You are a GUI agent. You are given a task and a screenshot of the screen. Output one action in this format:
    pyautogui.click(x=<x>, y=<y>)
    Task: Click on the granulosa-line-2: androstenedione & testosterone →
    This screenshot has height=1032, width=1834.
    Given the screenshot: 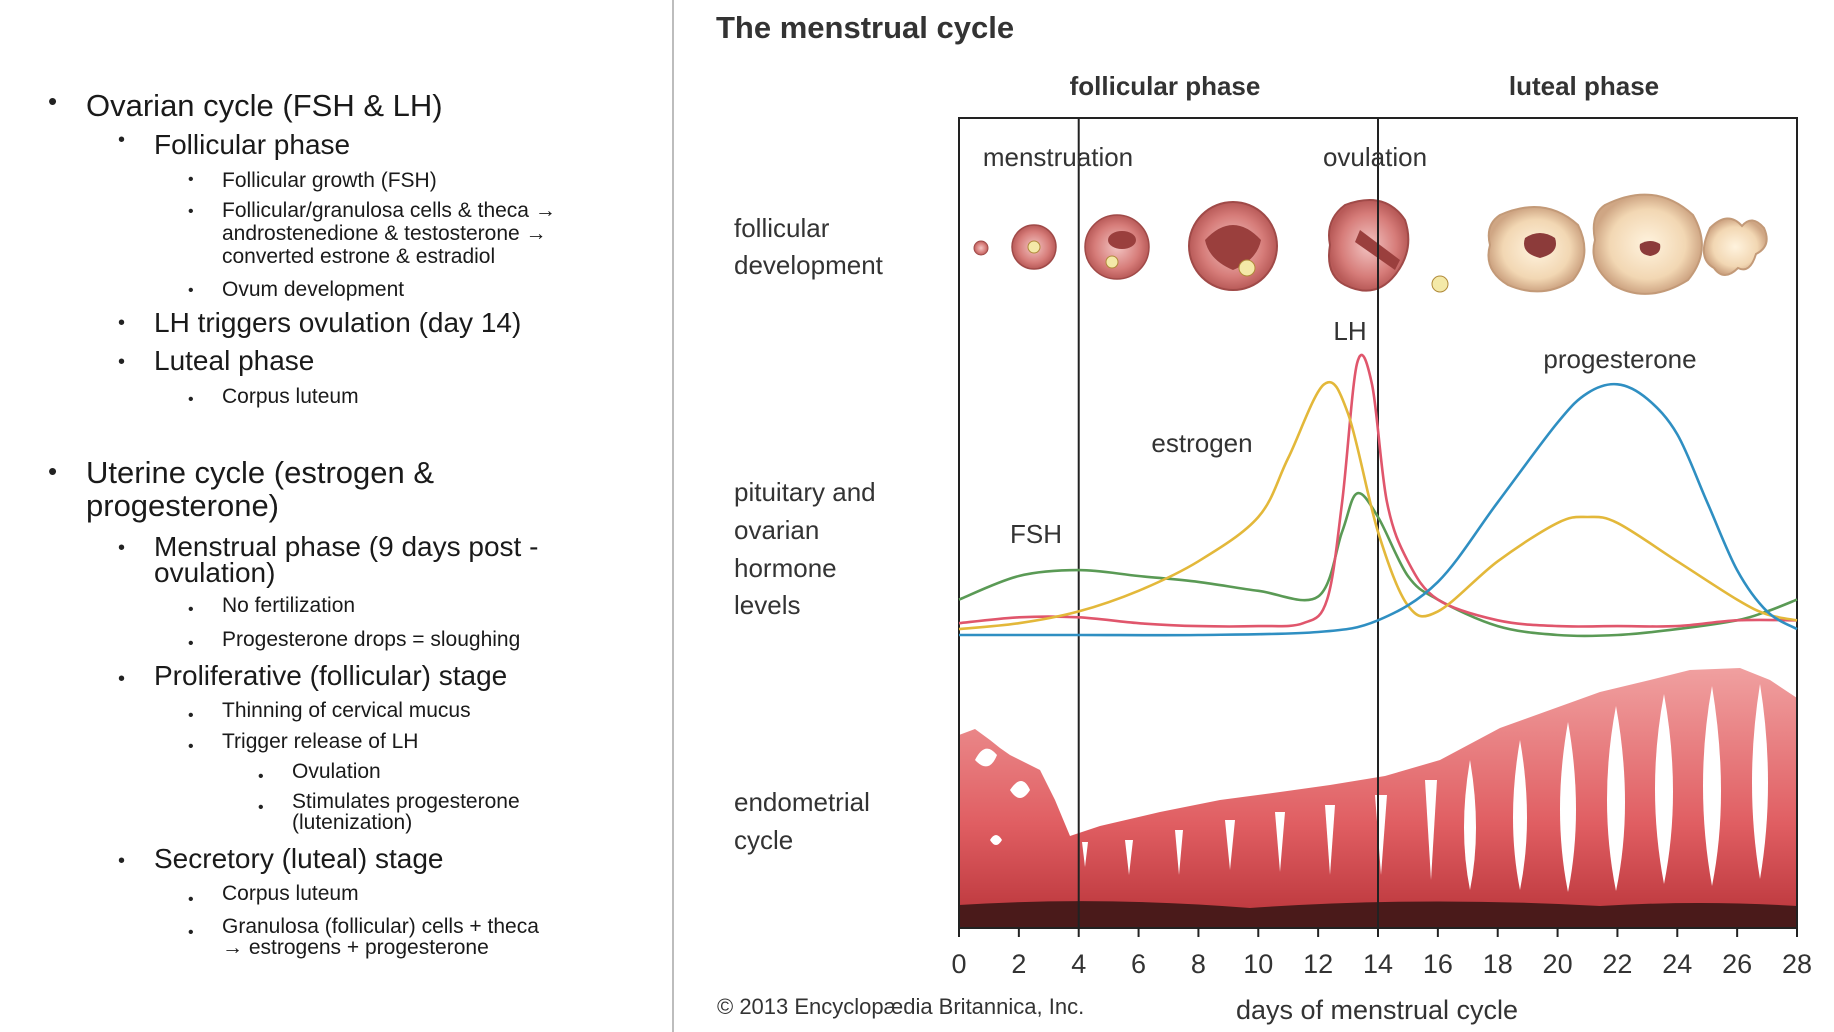 What is the action you would take?
    pyautogui.click(x=384, y=233)
    